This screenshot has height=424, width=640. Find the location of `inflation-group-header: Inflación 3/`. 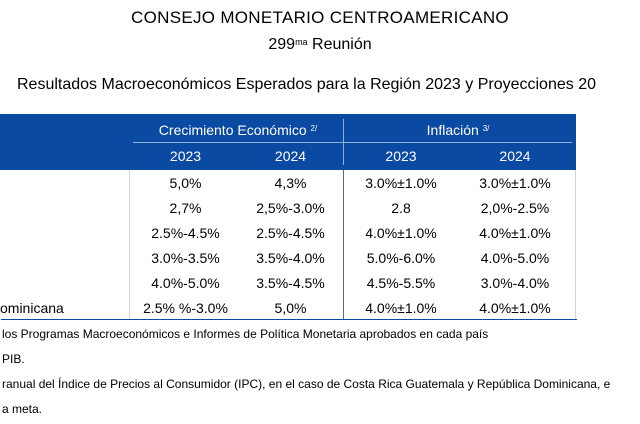

inflation-group-header: Inflación 3/ is located at coordinates (458, 130).